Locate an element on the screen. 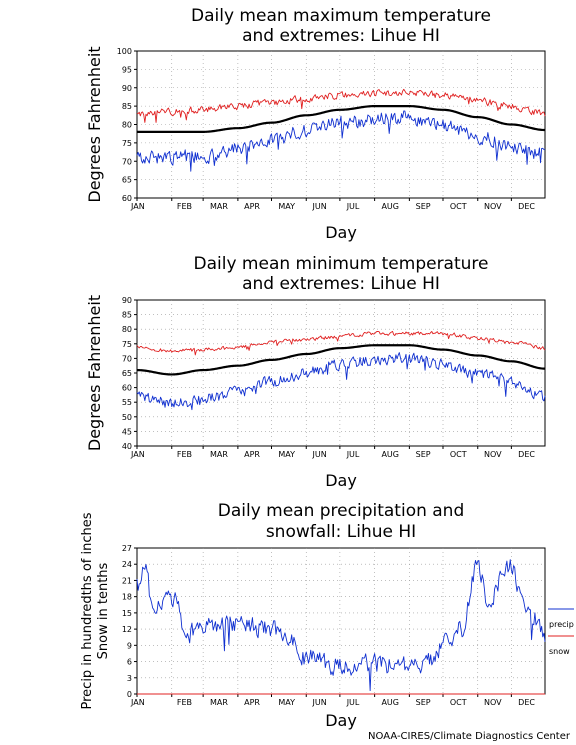 The width and height of the screenshot is (576, 745). y-tick-label: 21 is located at coordinates (127, 580).